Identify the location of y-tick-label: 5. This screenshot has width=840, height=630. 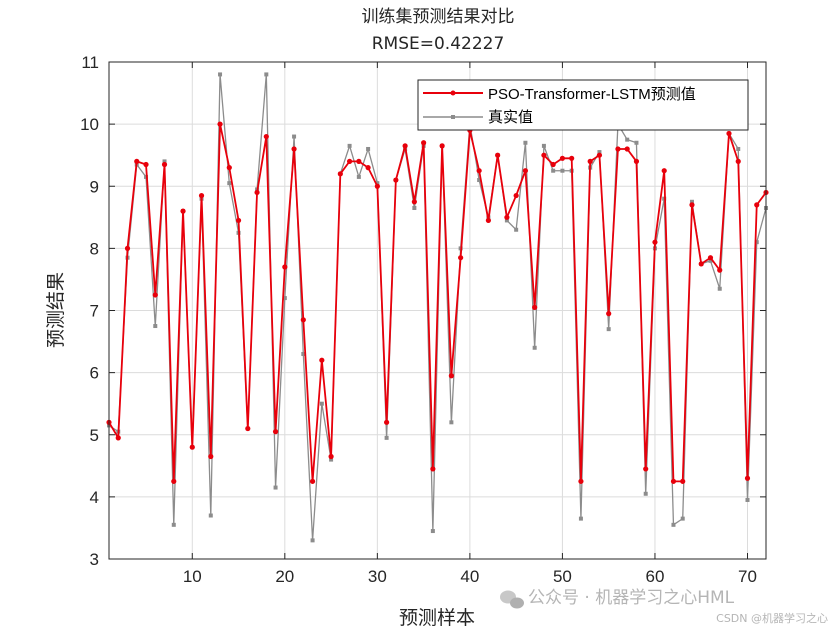
(94, 435).